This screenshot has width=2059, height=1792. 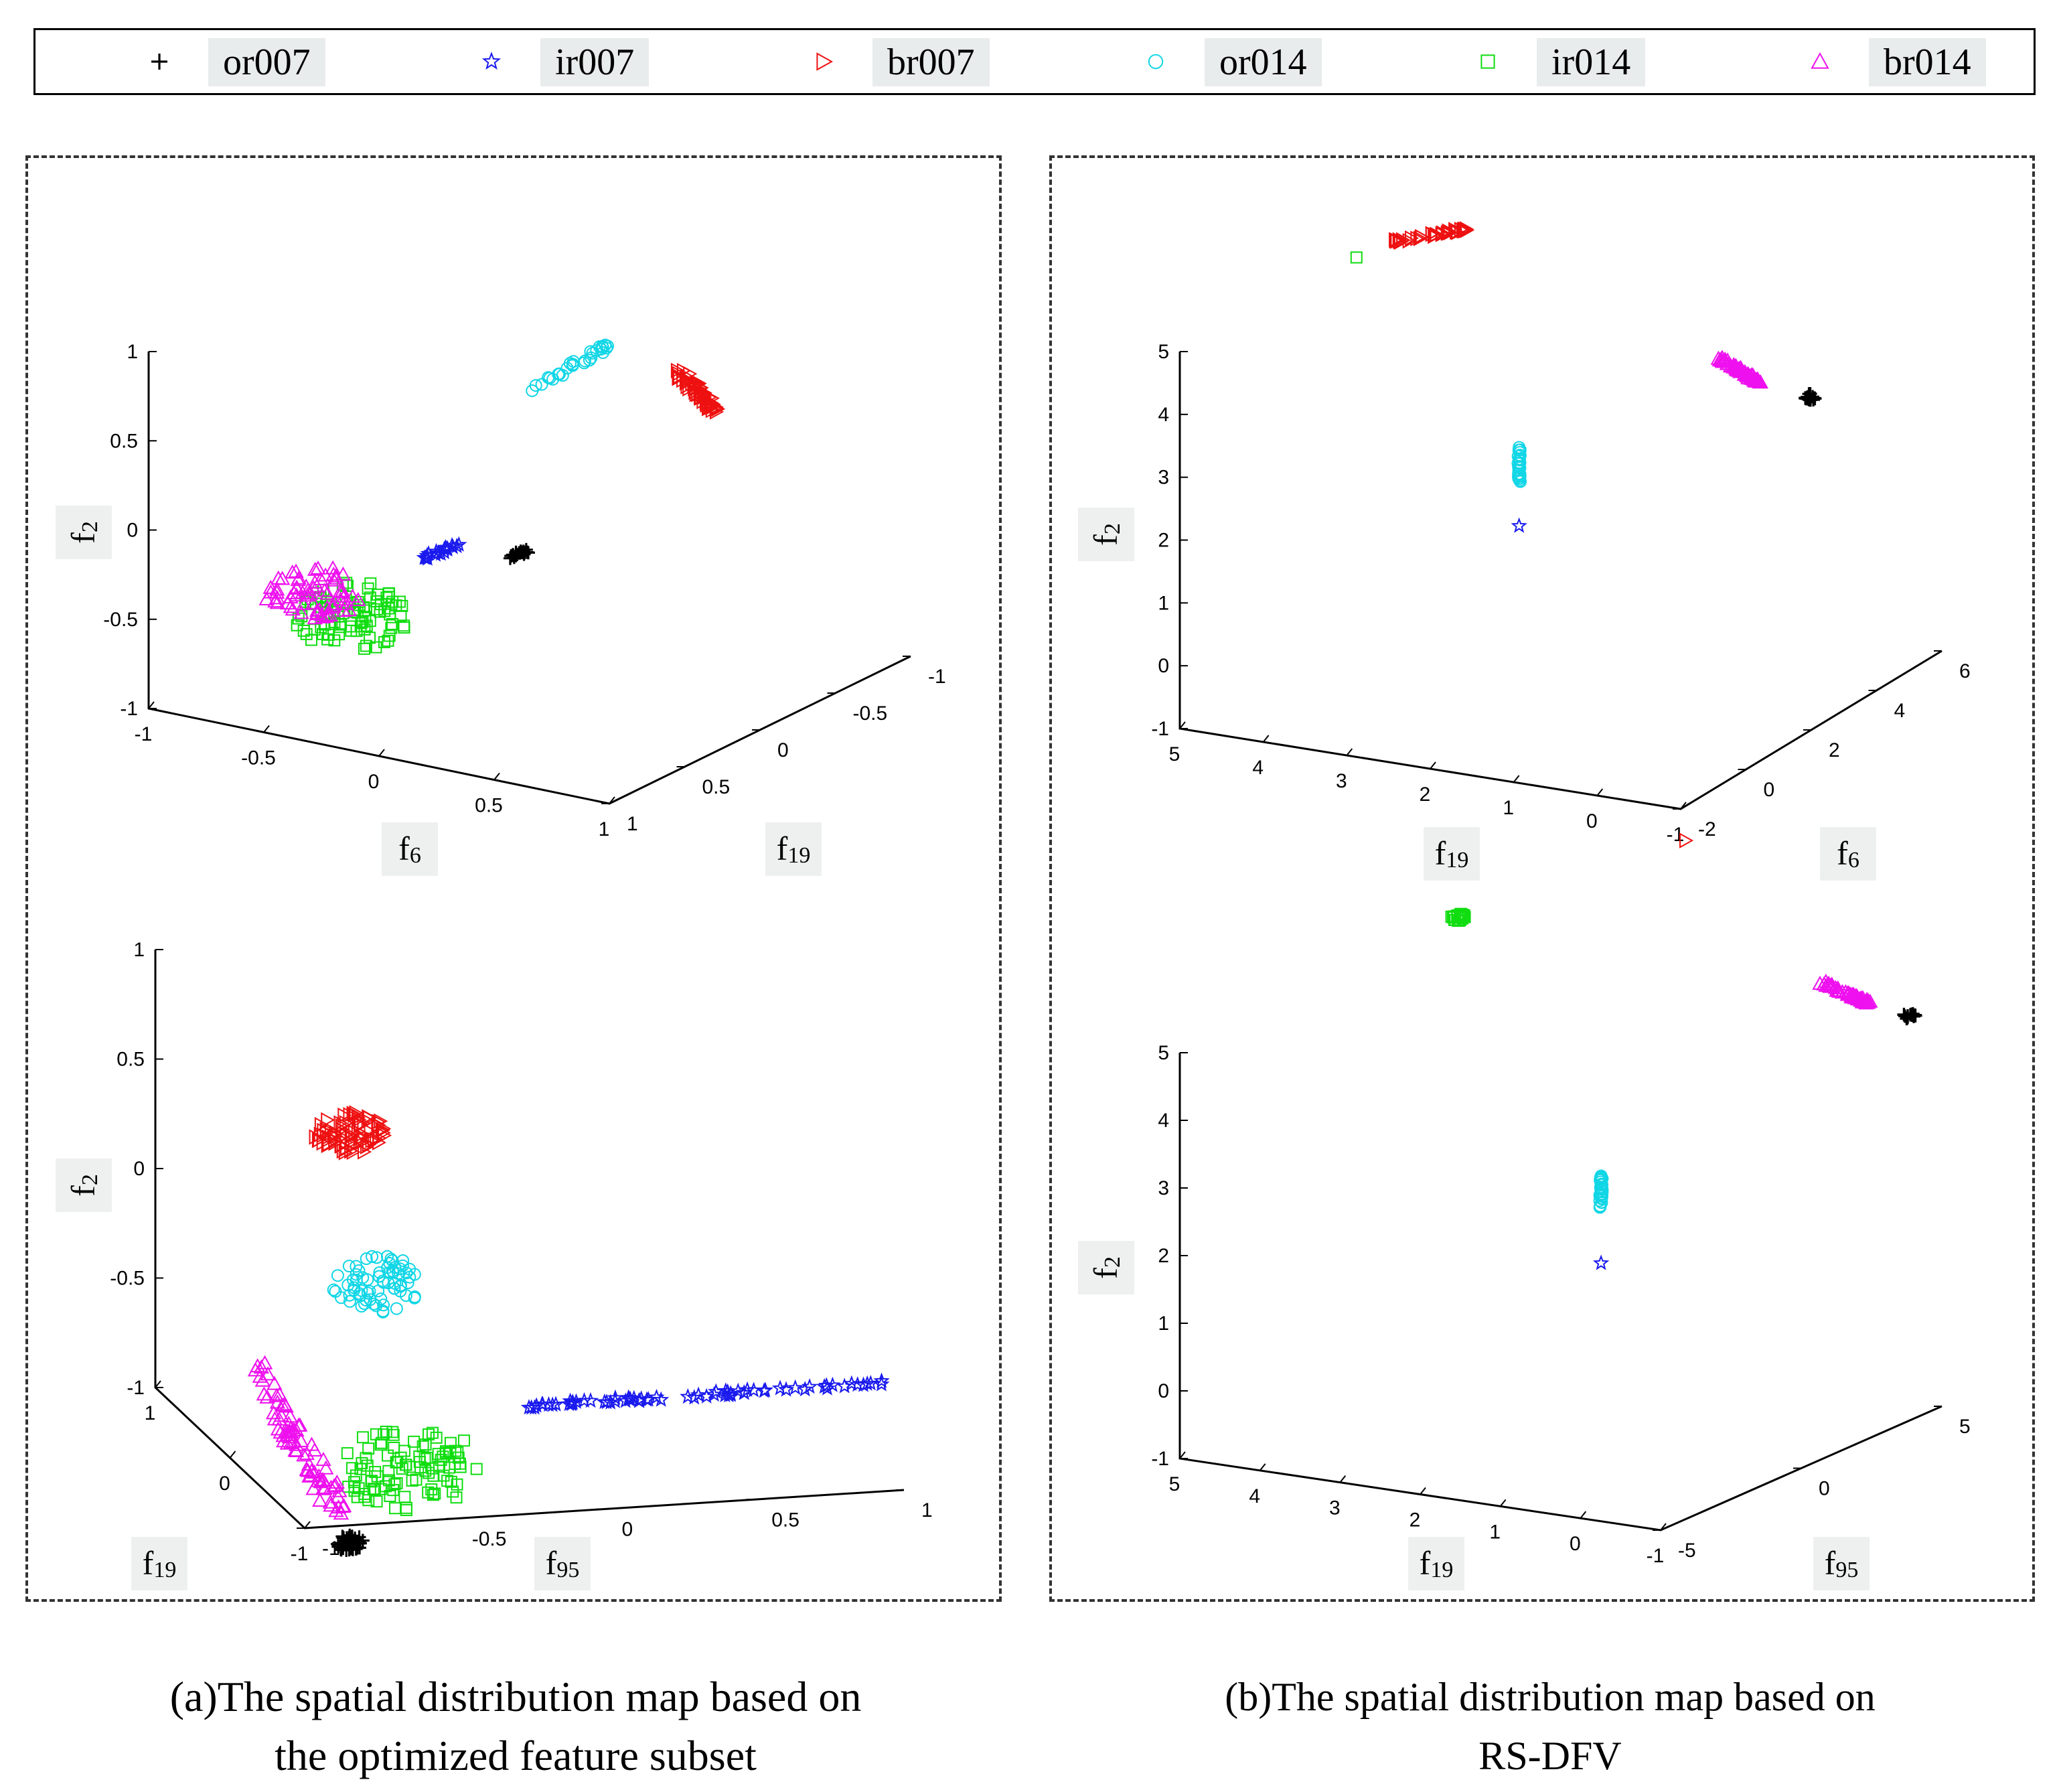 What do you see at coordinates (1834, 750) in the screenshot?
I see `y-tick-label: 2` at bounding box center [1834, 750].